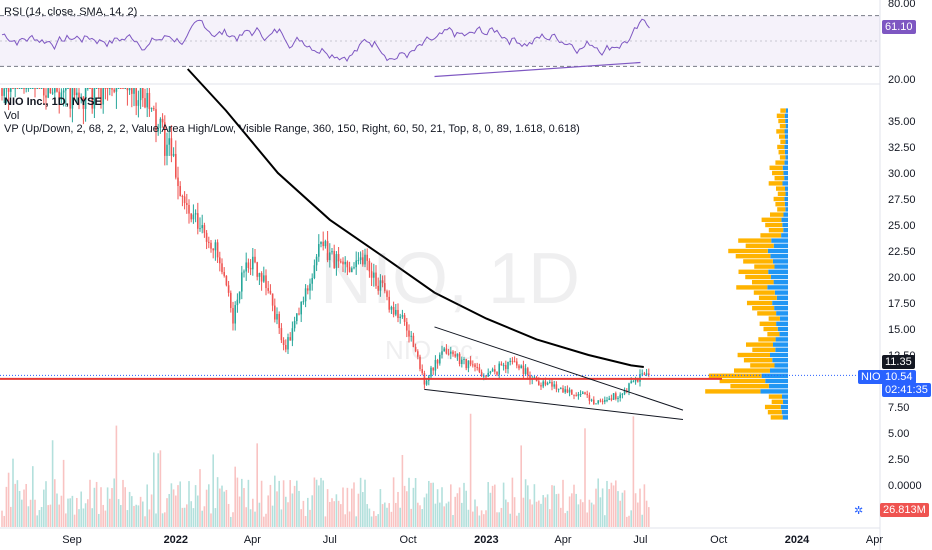  I want to click on settings-icon: ✲, so click(859, 511).